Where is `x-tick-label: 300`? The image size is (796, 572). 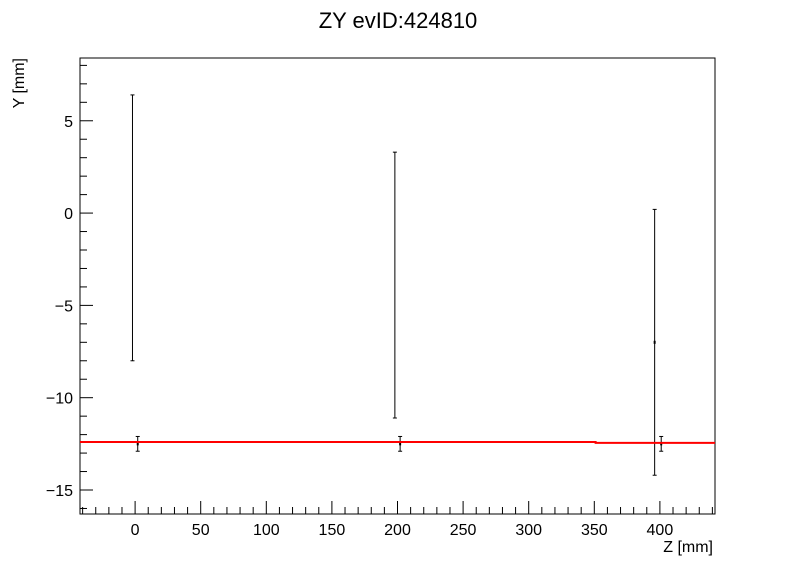
x-tick-label: 300 is located at coordinates (528, 530).